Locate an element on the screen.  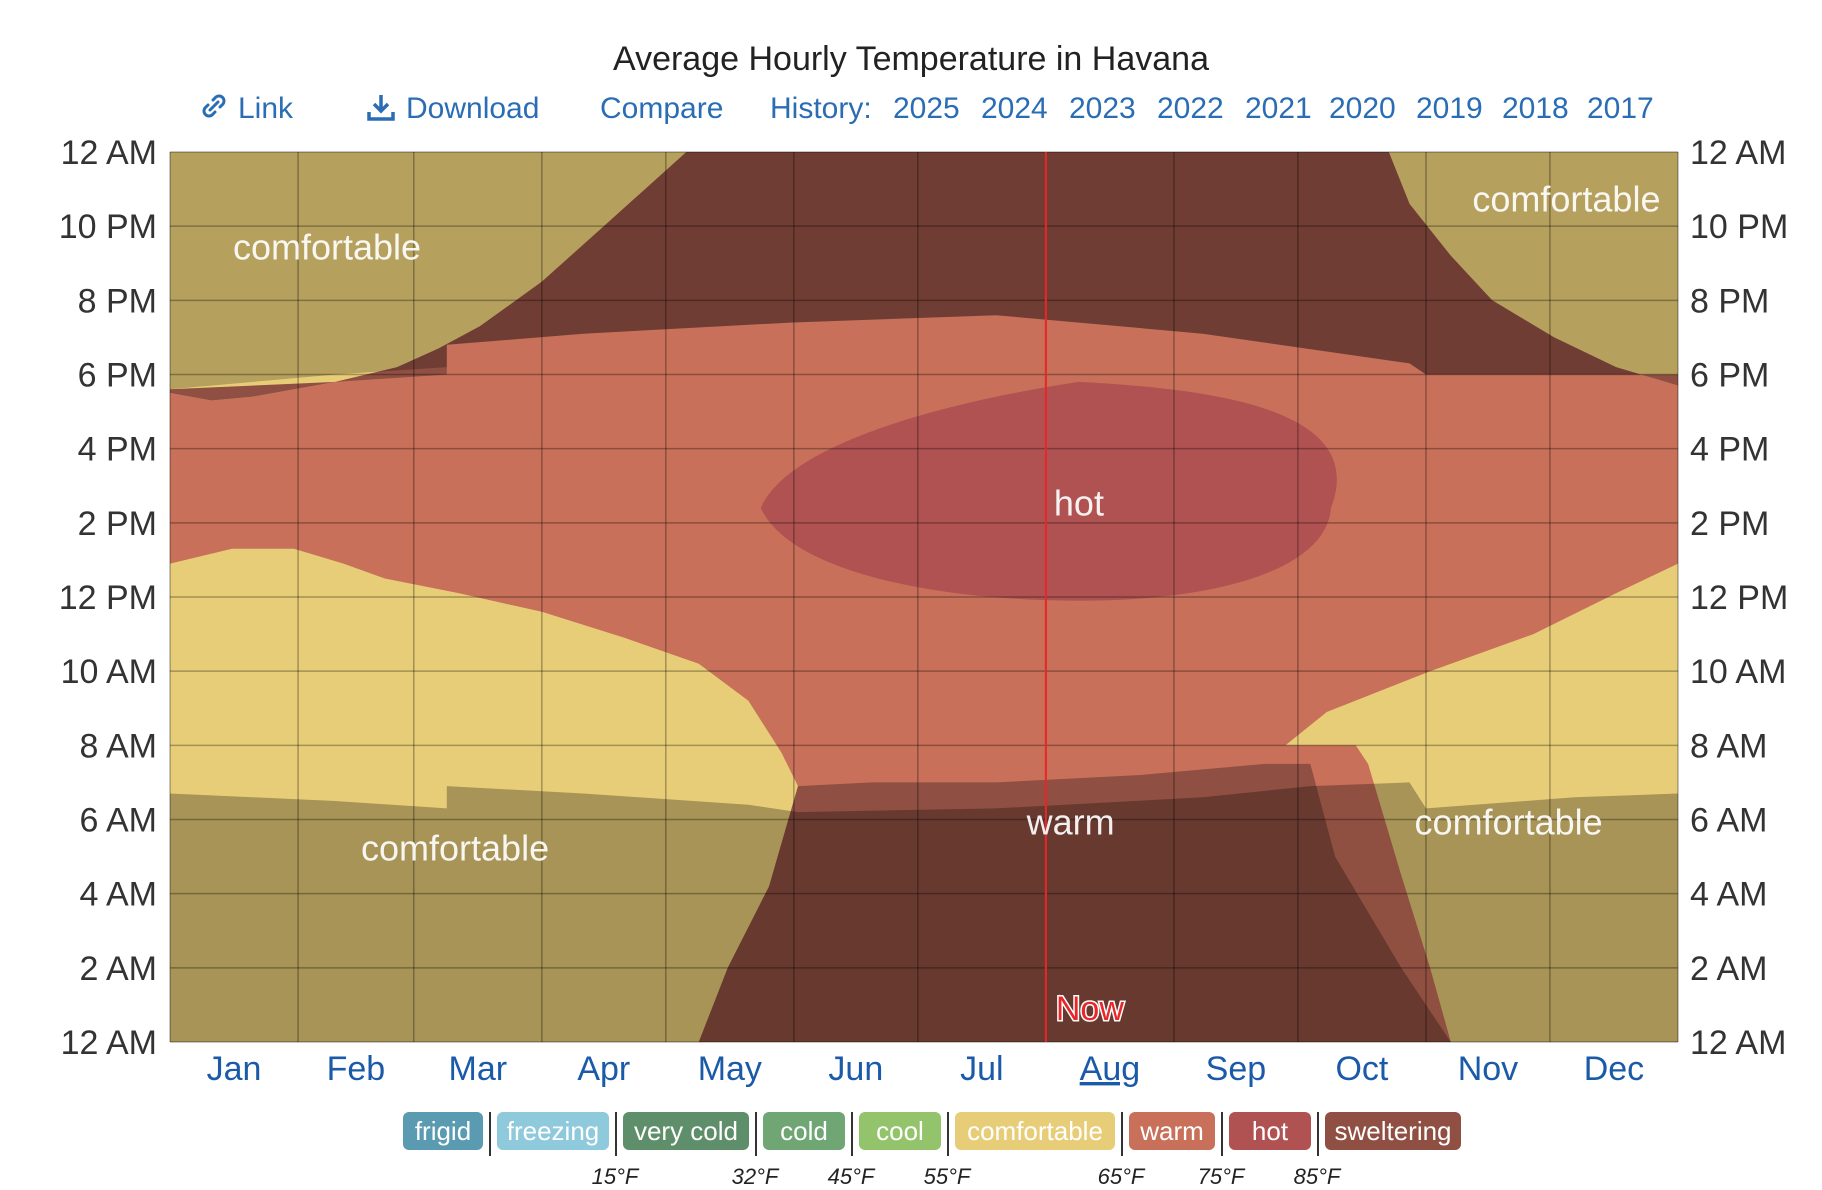
x-tick-label: Feb is located at coordinates (356, 1069).